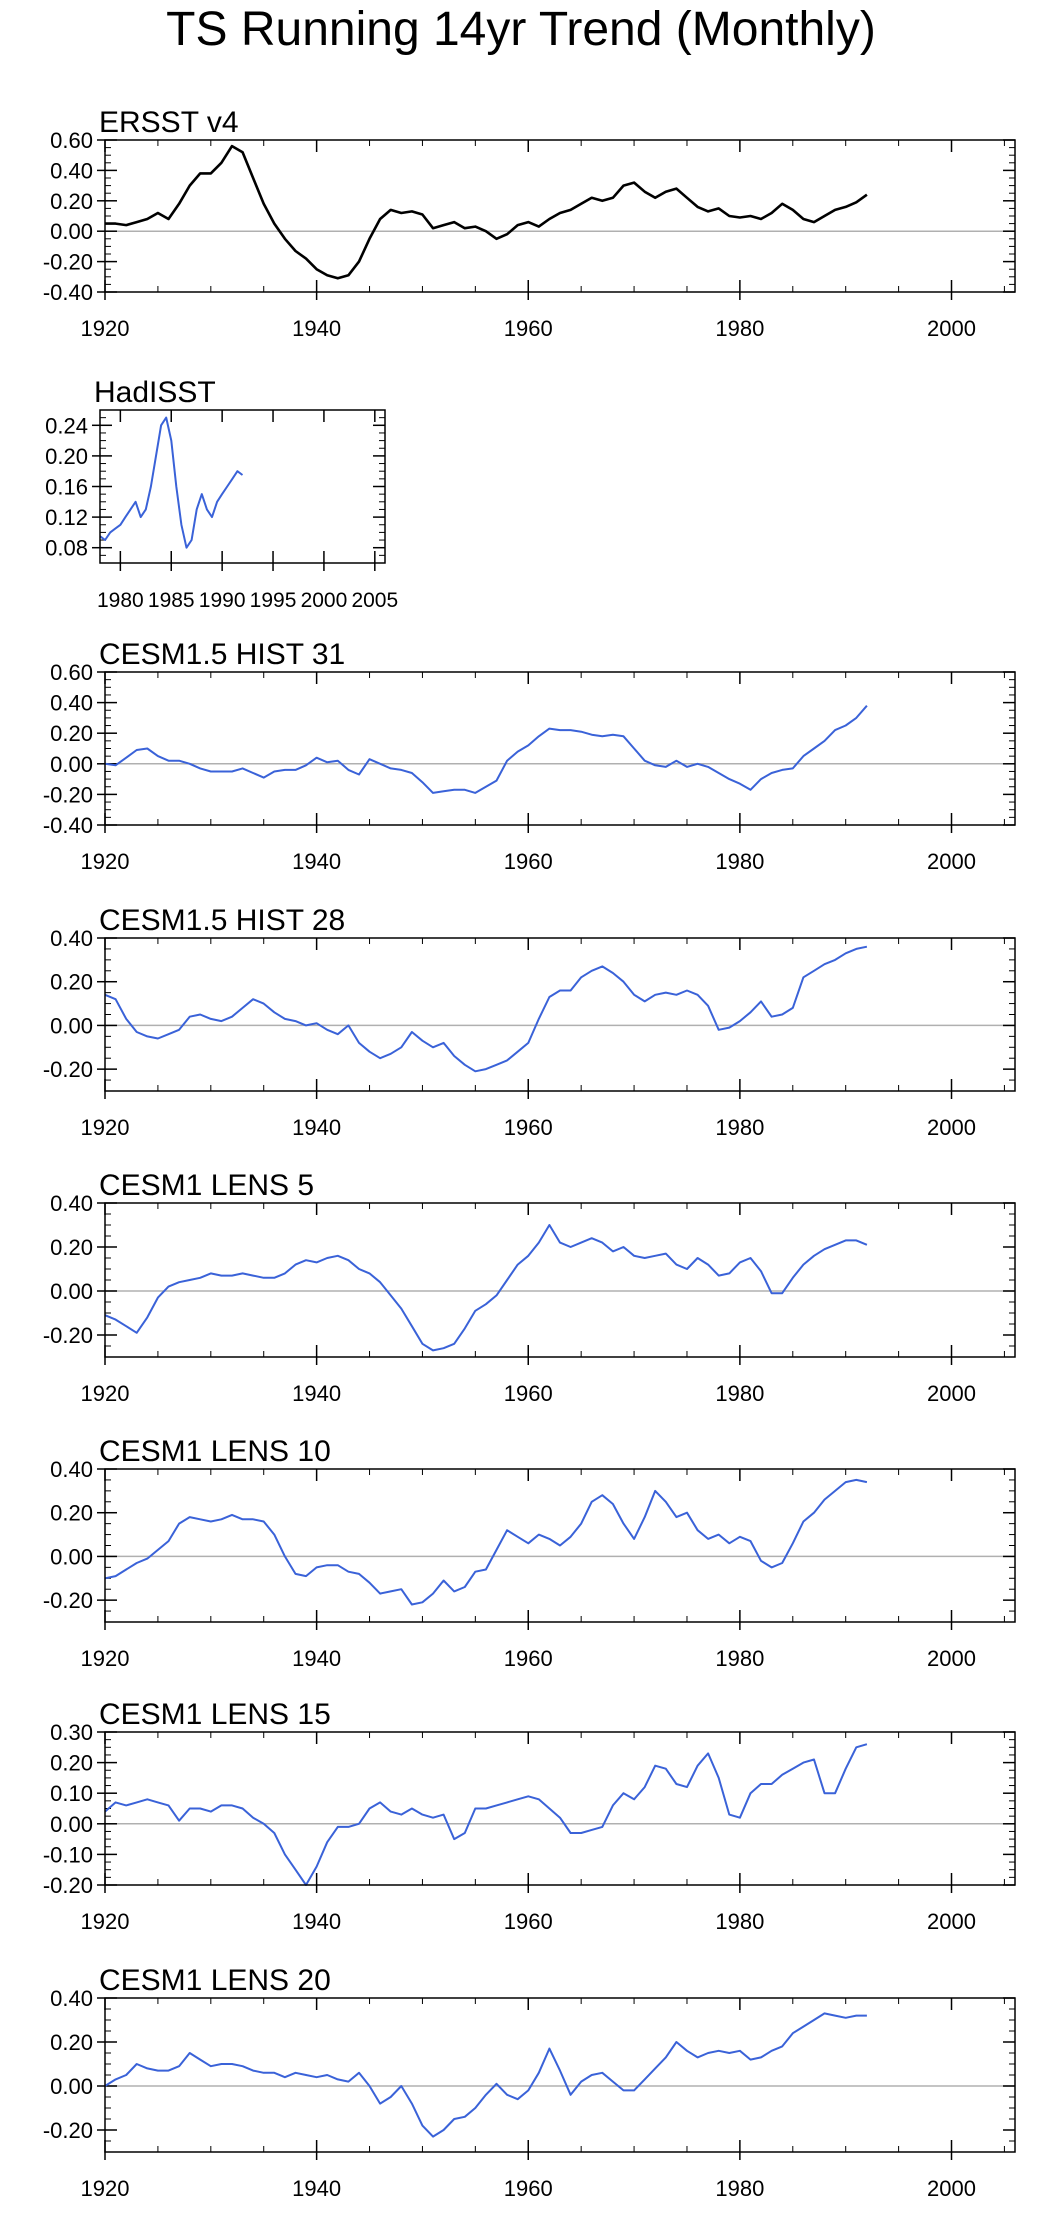  I want to click on main-title: TS Running 14yr Trend (Monthly), so click(521, 29).